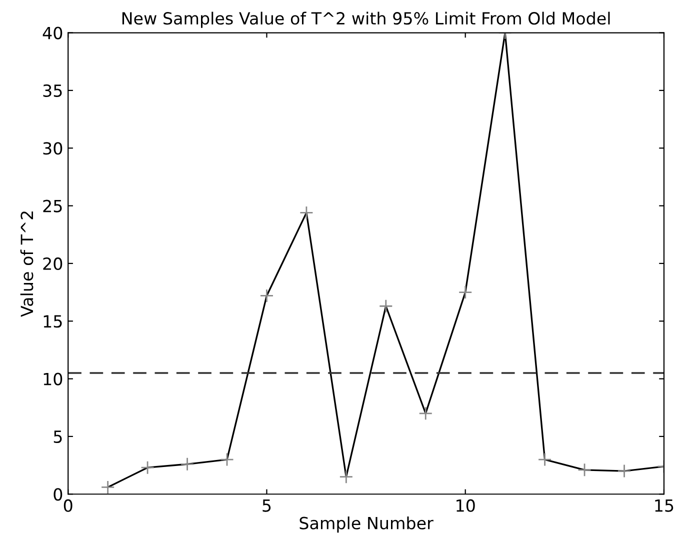 The image size is (681, 546). What do you see at coordinates (366, 20) in the screenshot?
I see `chart-title: New Samples Value of T^2 with 95% Limit From Old Model` at bounding box center [366, 20].